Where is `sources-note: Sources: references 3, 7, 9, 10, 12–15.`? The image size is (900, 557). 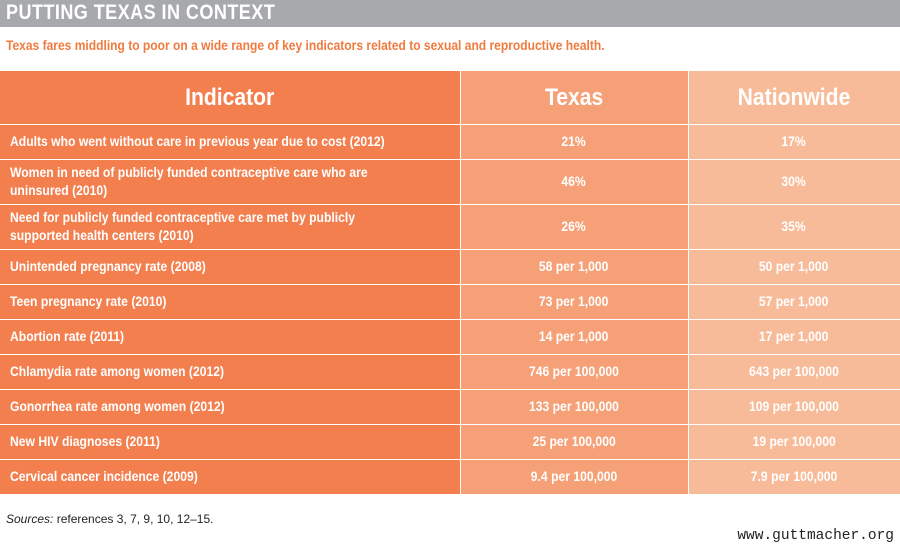
sources-note: Sources: references 3, 7, 9, 10, 12–15. is located at coordinates (109, 519).